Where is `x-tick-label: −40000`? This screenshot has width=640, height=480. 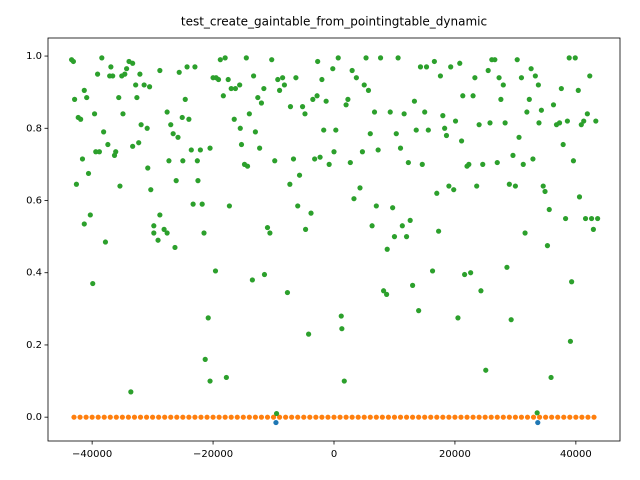
x-tick-label: −40000 is located at coordinates (92, 454).